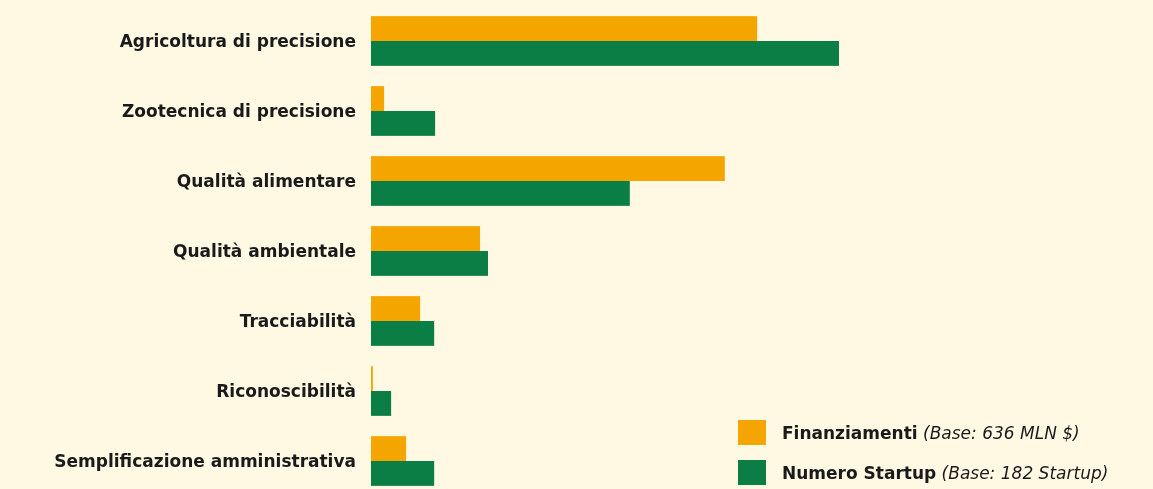 Image resolution: width=1153 pixels, height=489 pixels. What do you see at coordinates (297, 320) in the screenshot?
I see `y-tick-label: Tracciabilità` at bounding box center [297, 320].